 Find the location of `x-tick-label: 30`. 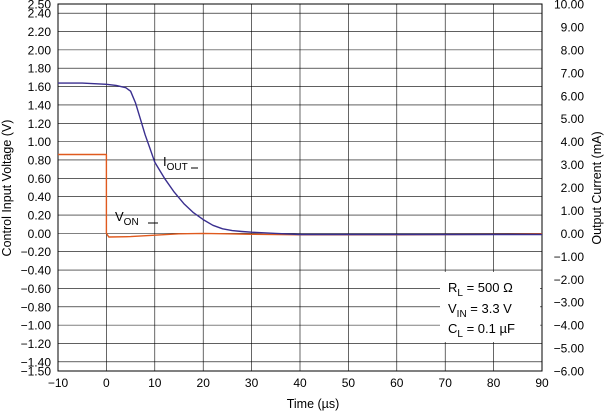

x-tick-label: 30 is located at coordinates (252, 383).